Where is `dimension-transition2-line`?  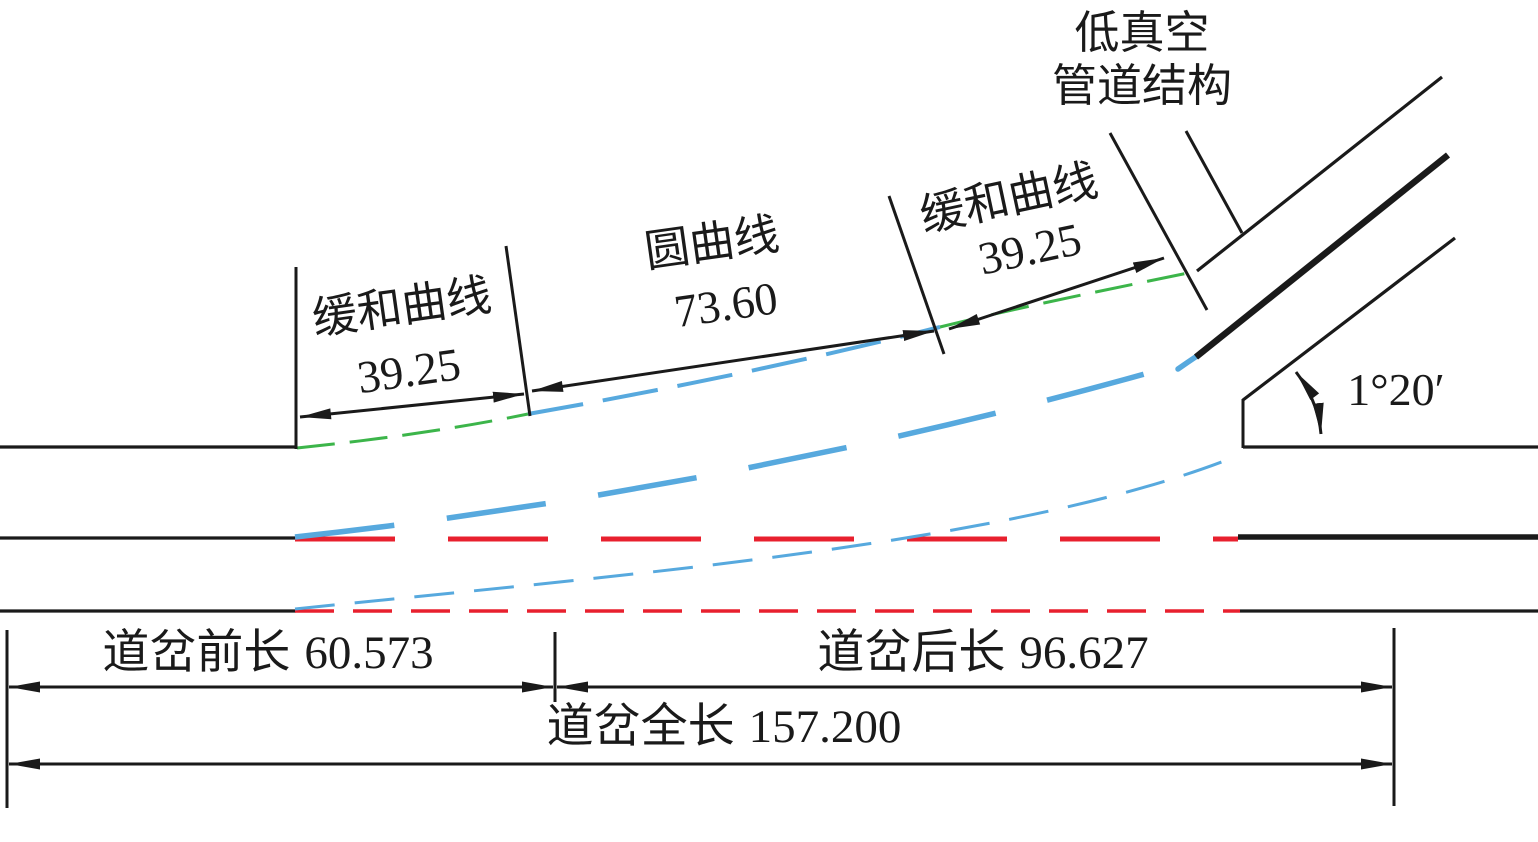 dimension-transition2-line is located at coordinates (1056, 293).